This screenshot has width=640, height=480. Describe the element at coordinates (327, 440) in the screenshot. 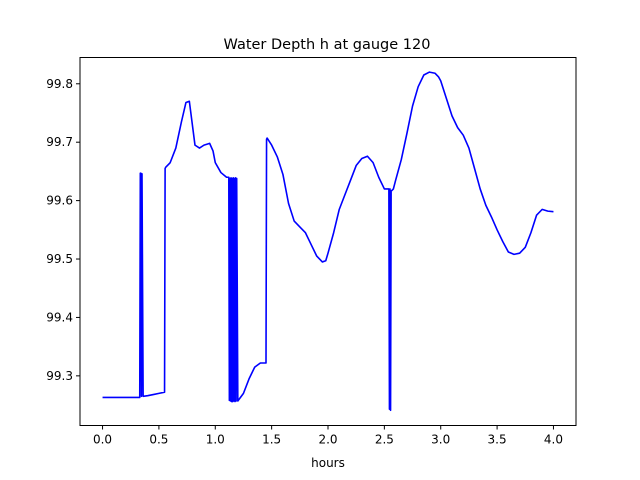

I see `x-tick-label: 2.0` at that location.